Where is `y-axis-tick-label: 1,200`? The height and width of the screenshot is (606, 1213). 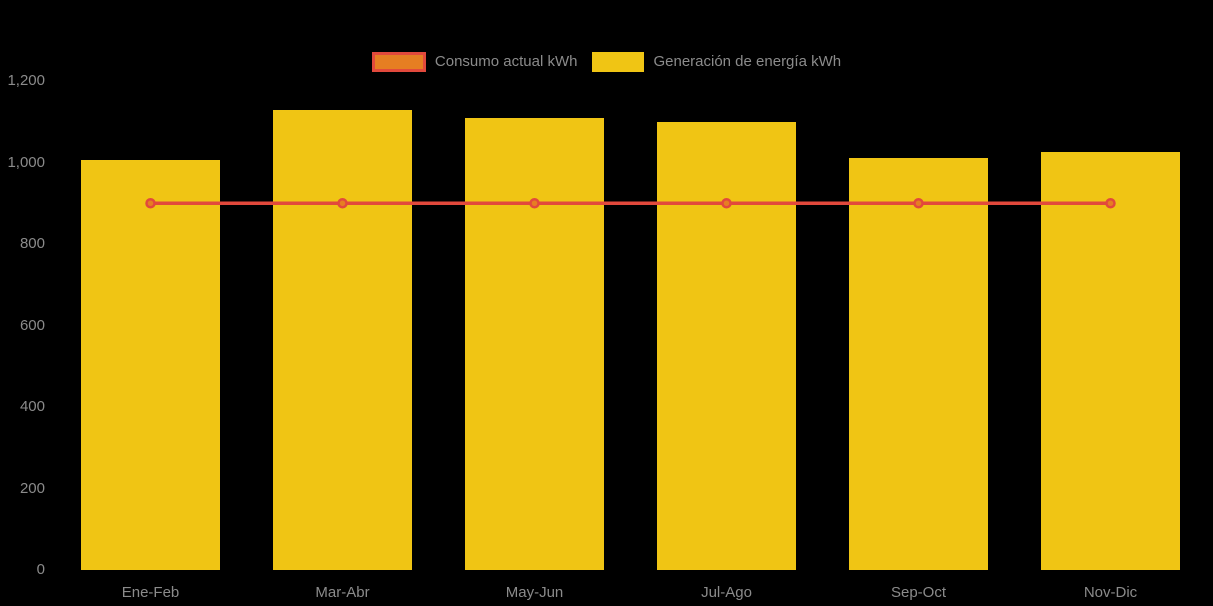
y-axis-tick-label: 1,200 is located at coordinates (26, 80).